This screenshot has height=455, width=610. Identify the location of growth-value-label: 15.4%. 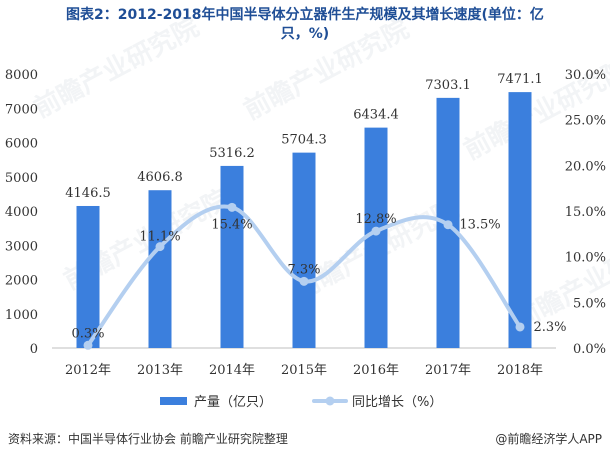
(231, 224).